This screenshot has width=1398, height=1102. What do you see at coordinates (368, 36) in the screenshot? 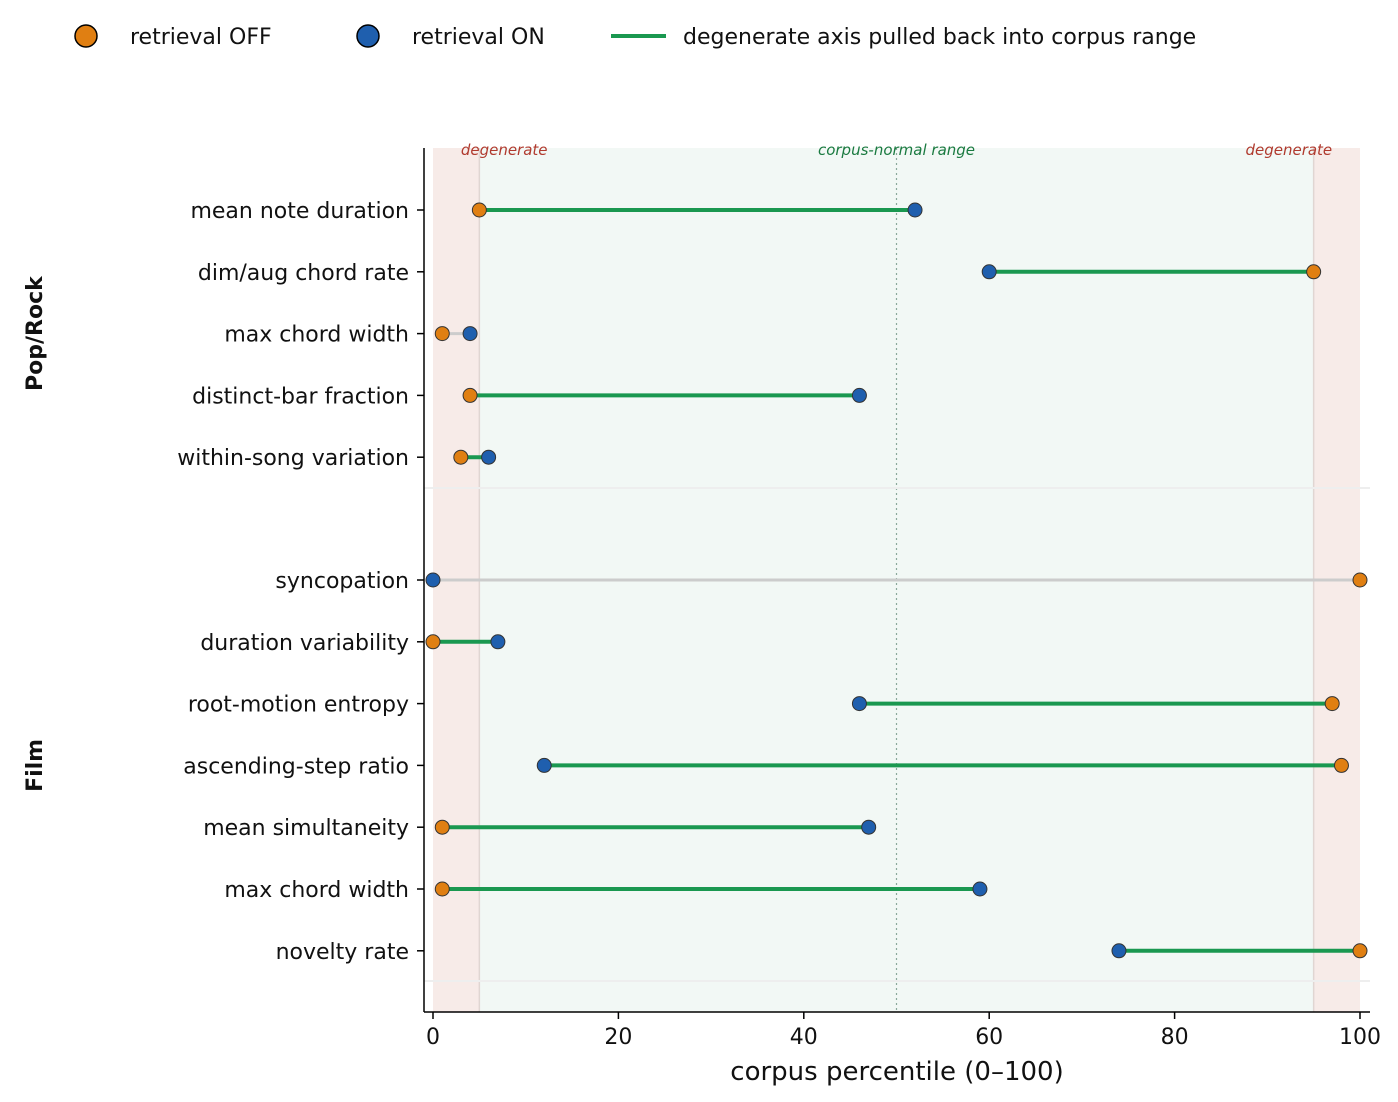
I see `legend-marker-on` at bounding box center [368, 36].